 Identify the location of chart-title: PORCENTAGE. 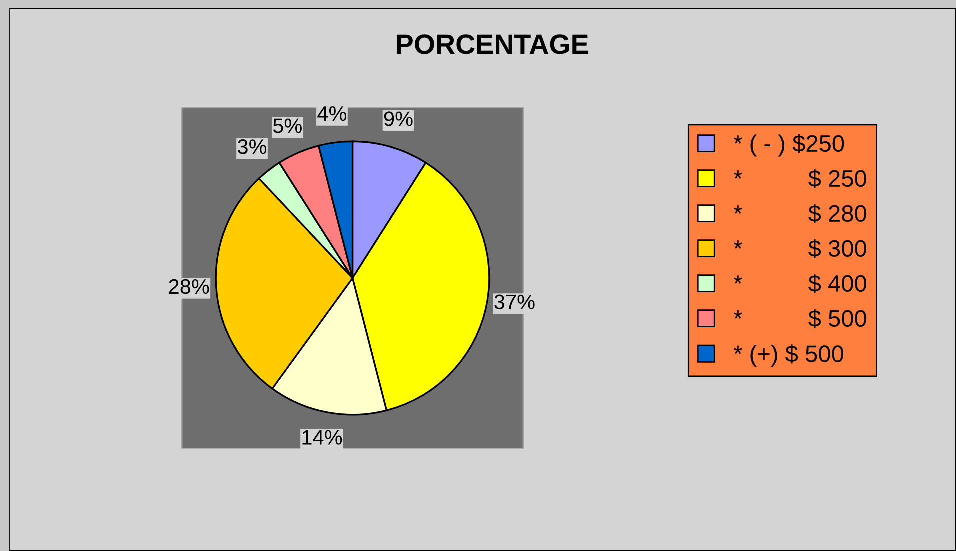
(492, 44).